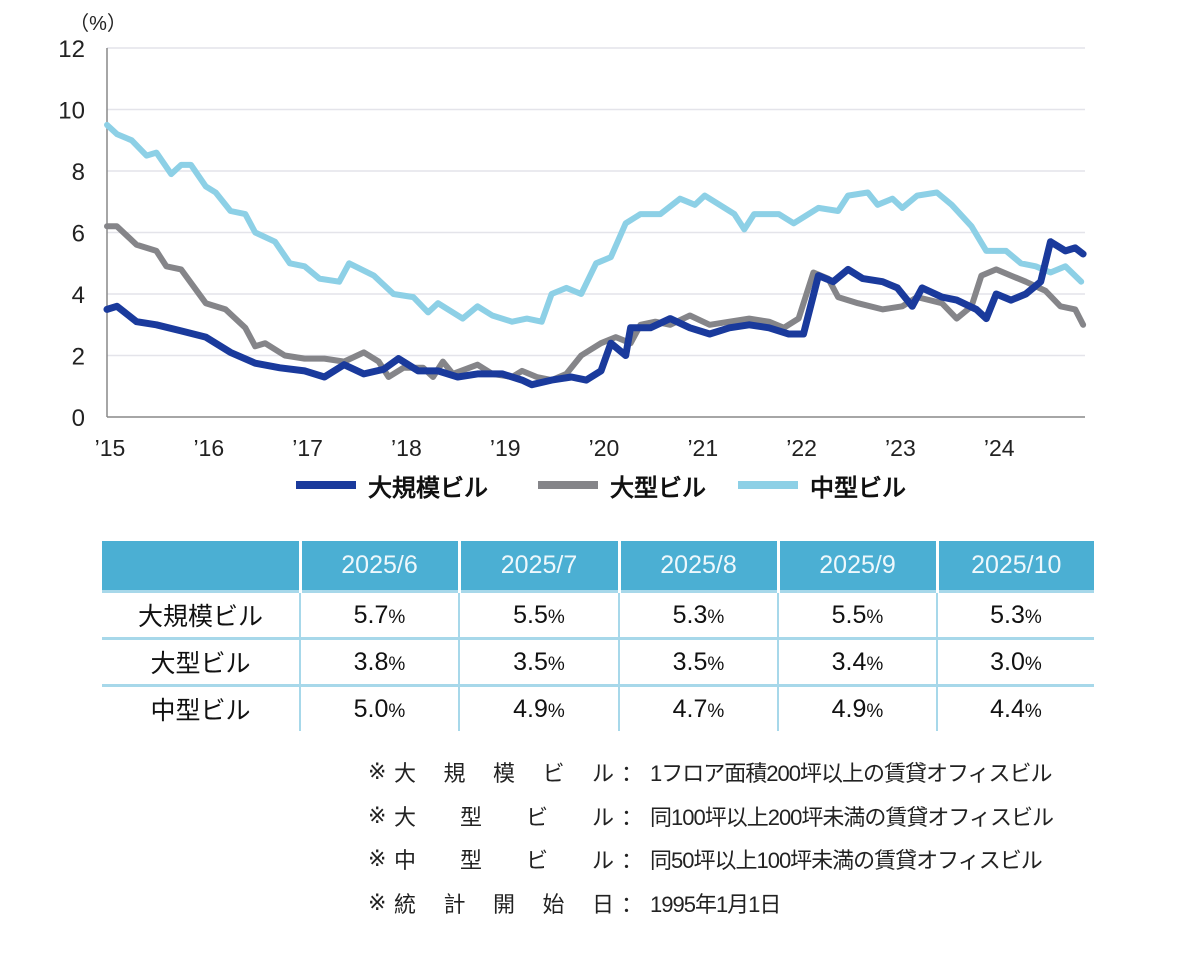 The width and height of the screenshot is (1200, 976). I want to click on note-label-char: 規, so click(454, 773).